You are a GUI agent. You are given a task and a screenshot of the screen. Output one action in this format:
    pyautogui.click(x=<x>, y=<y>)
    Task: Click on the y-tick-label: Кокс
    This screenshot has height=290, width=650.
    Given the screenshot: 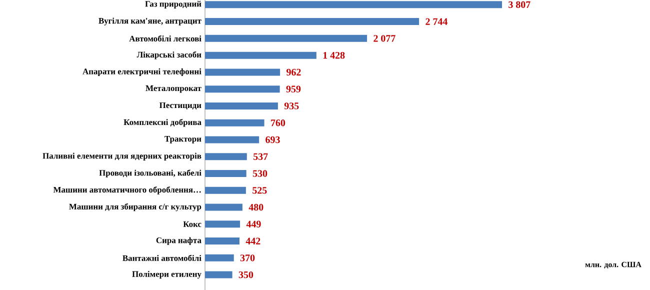 What is the action you would take?
    pyautogui.click(x=192, y=224)
    